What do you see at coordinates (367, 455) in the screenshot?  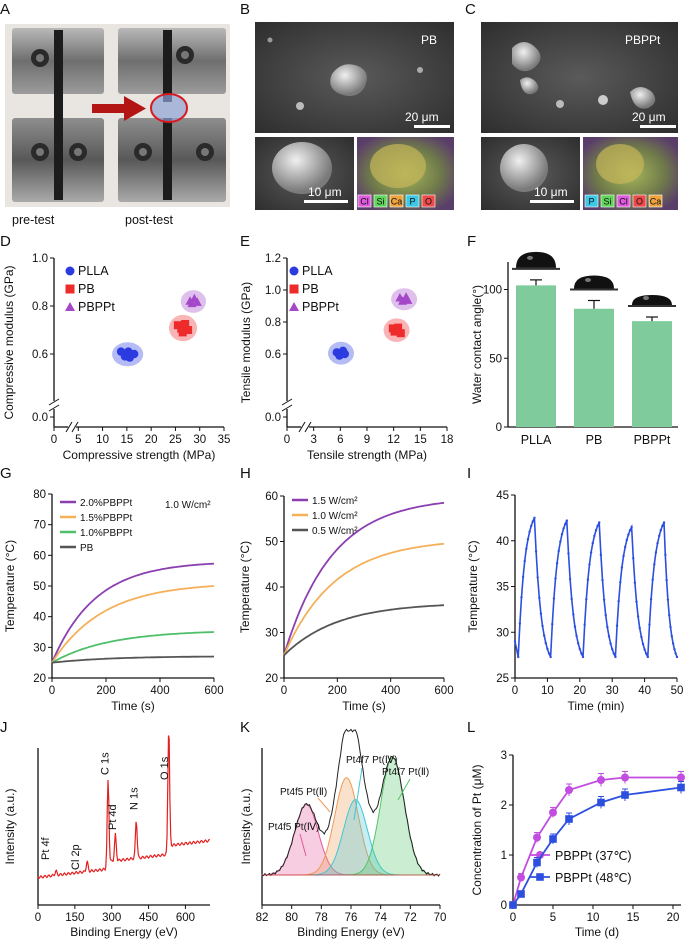 I see `x-axis-label: Tensile strength (MPa)` at bounding box center [367, 455].